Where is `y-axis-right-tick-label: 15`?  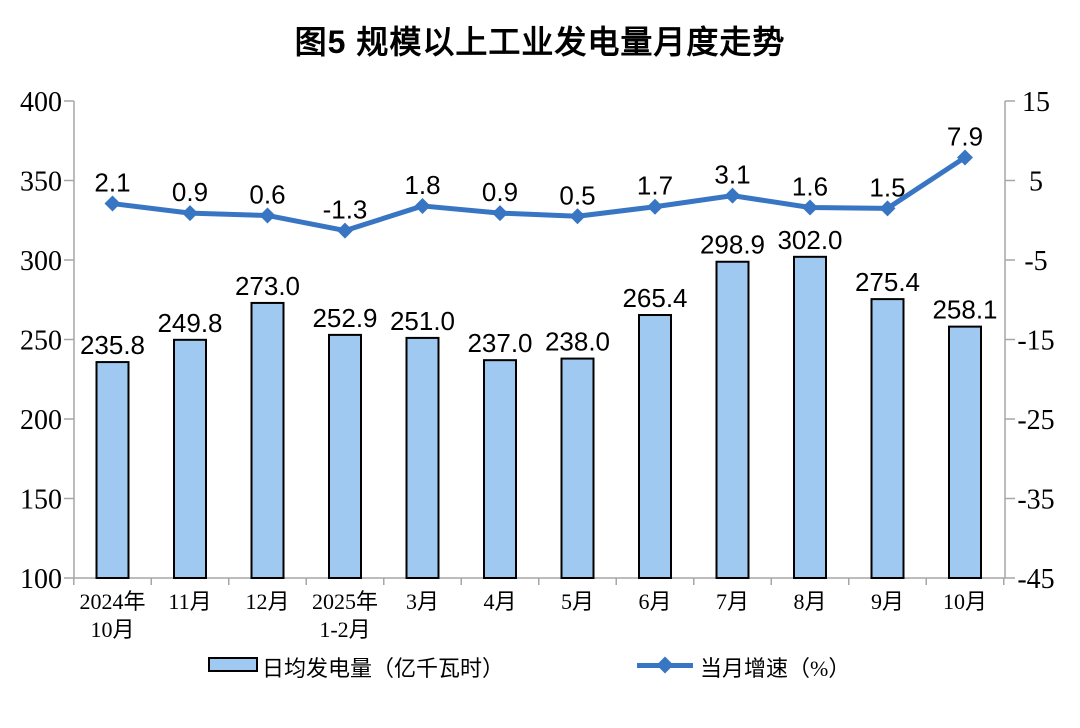
y-axis-right-tick-label: 15 is located at coordinates (1036, 102).